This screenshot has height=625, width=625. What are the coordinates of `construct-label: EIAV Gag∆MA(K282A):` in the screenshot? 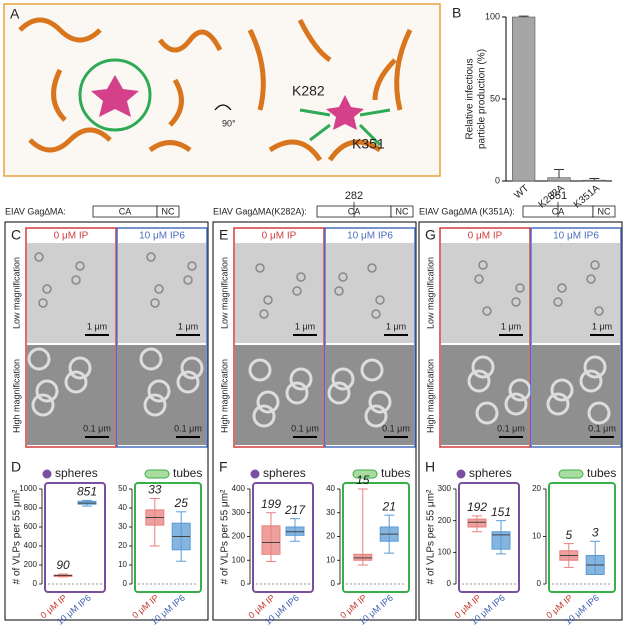 It's located at (260, 211).